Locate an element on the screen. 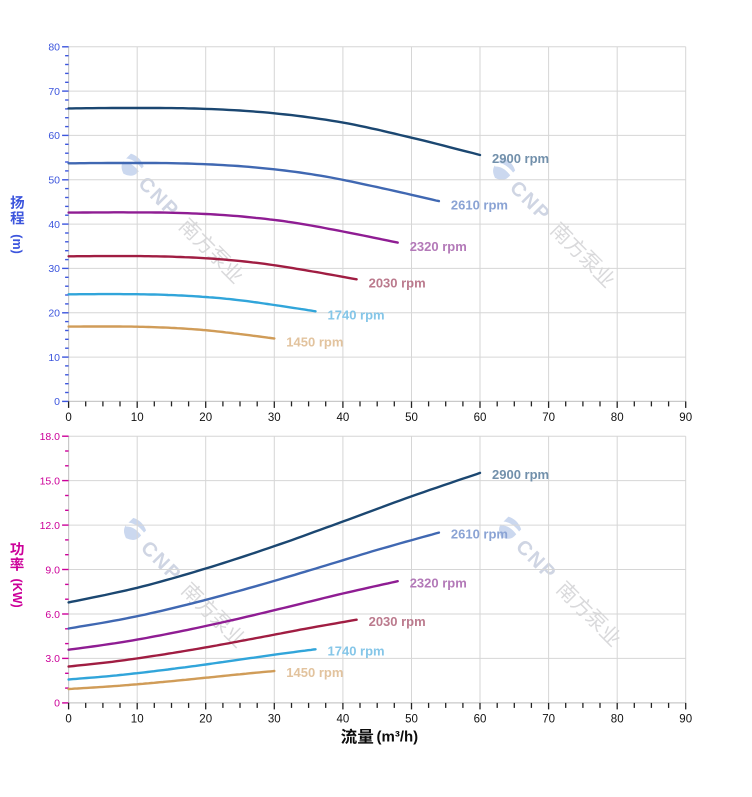 The image size is (752, 797). svg-text: (KW) is located at coordinates (17, 593).